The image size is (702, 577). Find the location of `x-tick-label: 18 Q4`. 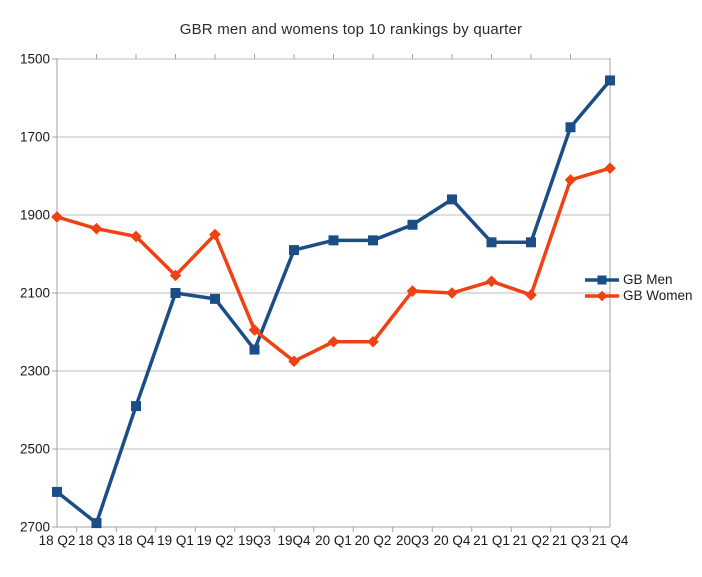

x-tick-label: 18 Q4 is located at coordinates (136, 540).